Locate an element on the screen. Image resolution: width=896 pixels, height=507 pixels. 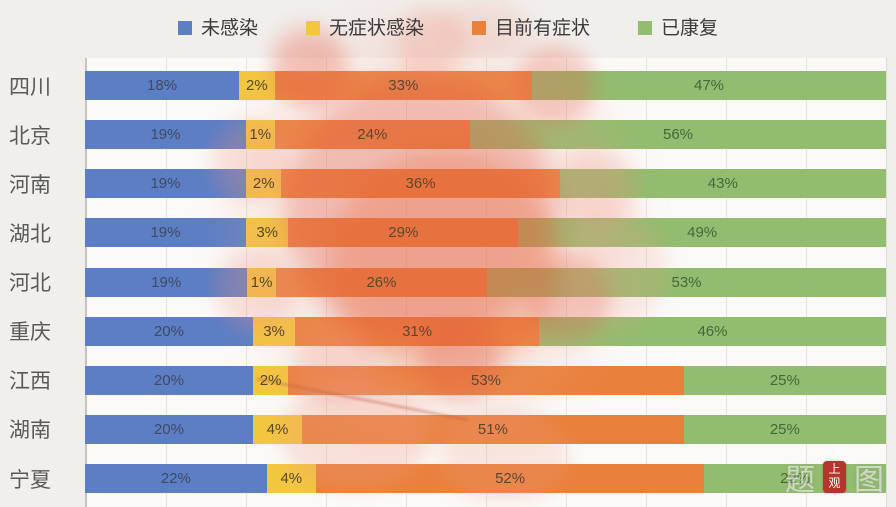
chart-row: 江西 20% 2% 53% 25% is located at coordinates (443, 380).